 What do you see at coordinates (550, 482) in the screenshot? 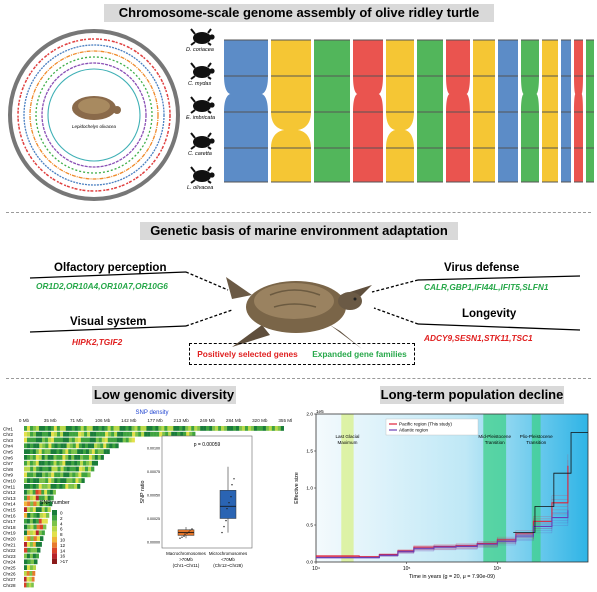
I see `psmc-bootstrap-outline` at bounding box center [550, 482].